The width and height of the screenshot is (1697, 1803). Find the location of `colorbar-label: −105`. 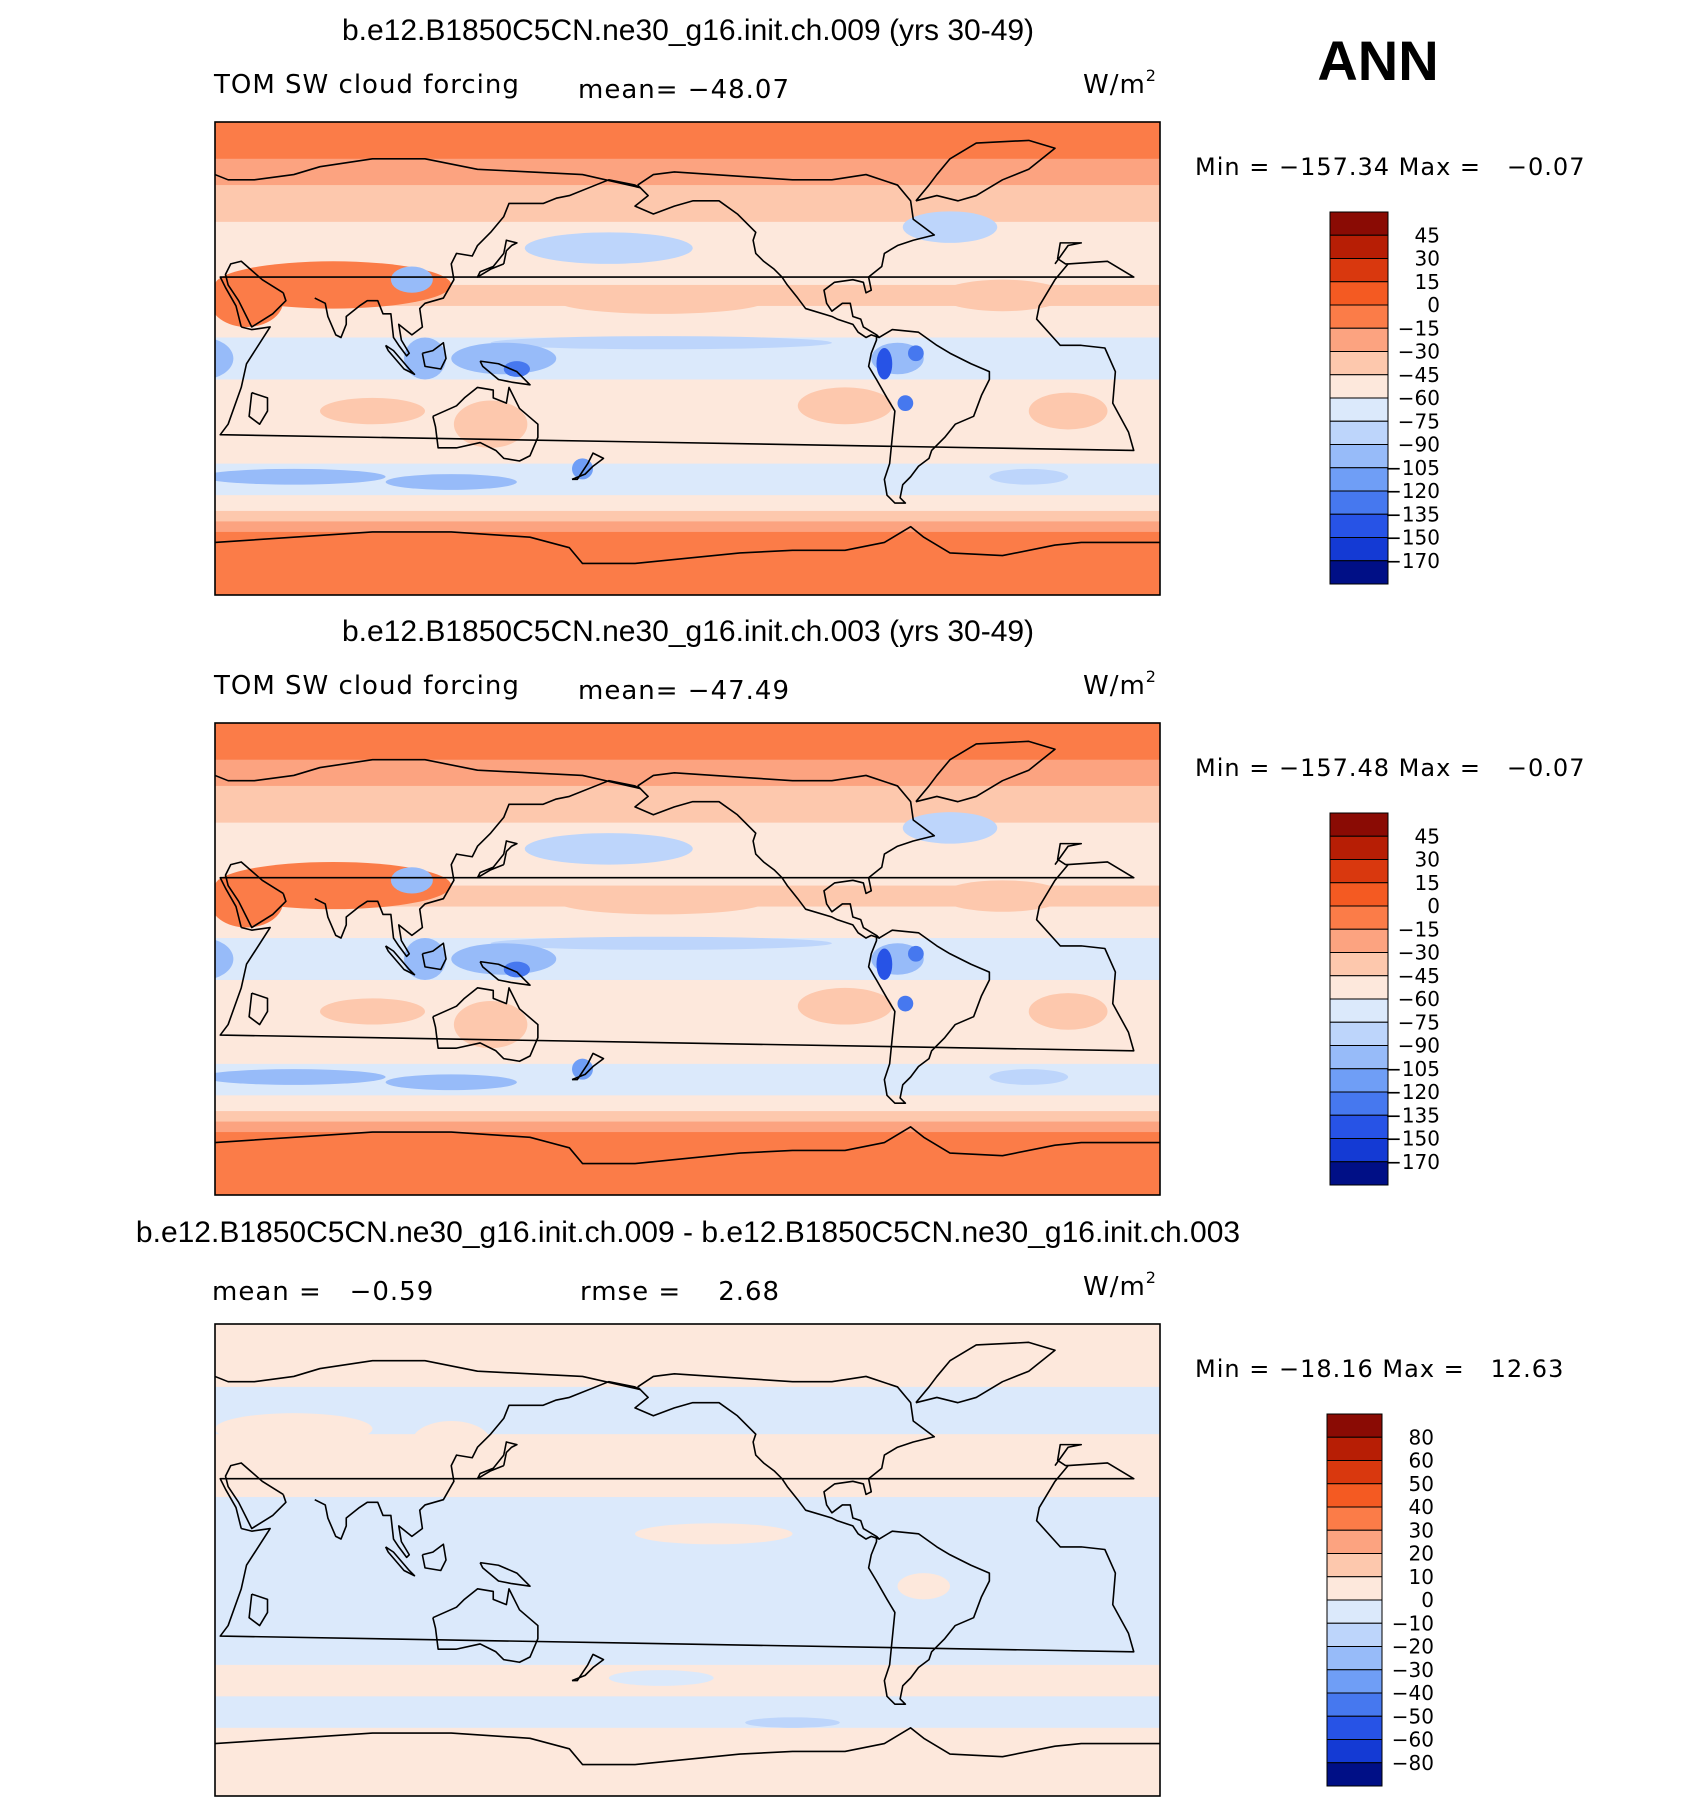

colorbar-label: −105 is located at coordinates (1412, 468).